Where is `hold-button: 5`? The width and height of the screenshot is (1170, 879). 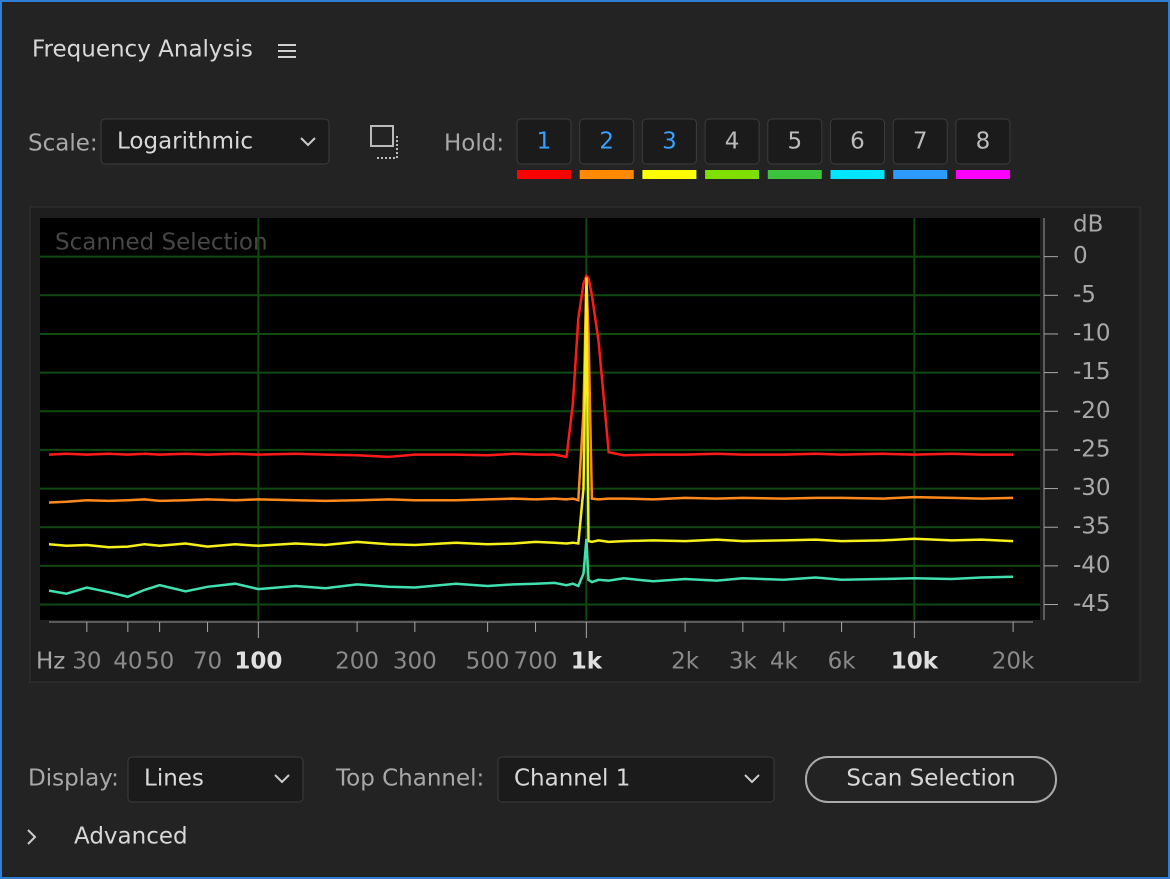
hold-button: 5 is located at coordinates (795, 141).